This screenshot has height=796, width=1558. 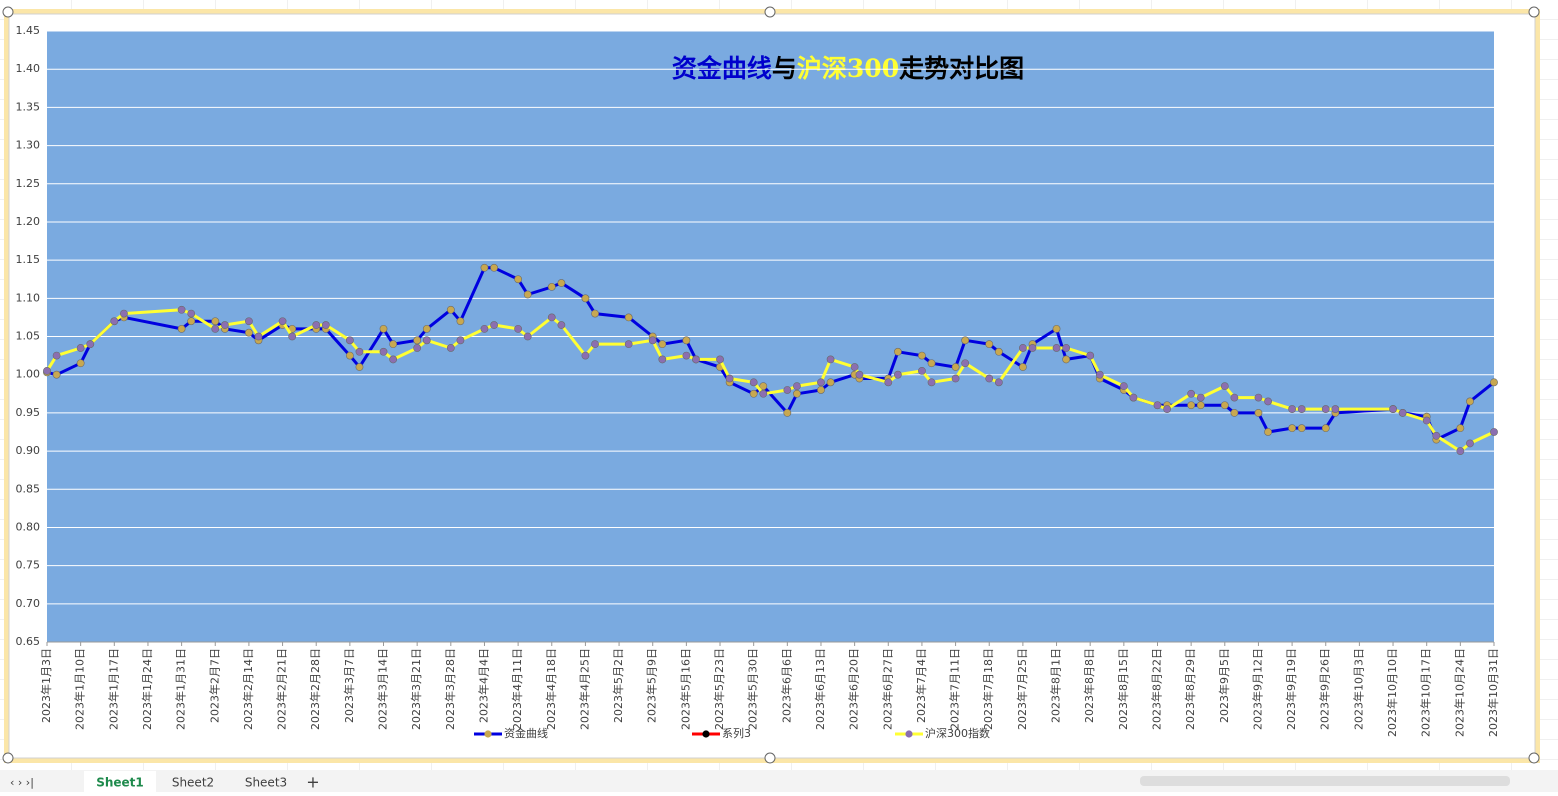 I want to click on y-tick-label: 0.65, so click(x=28, y=641).